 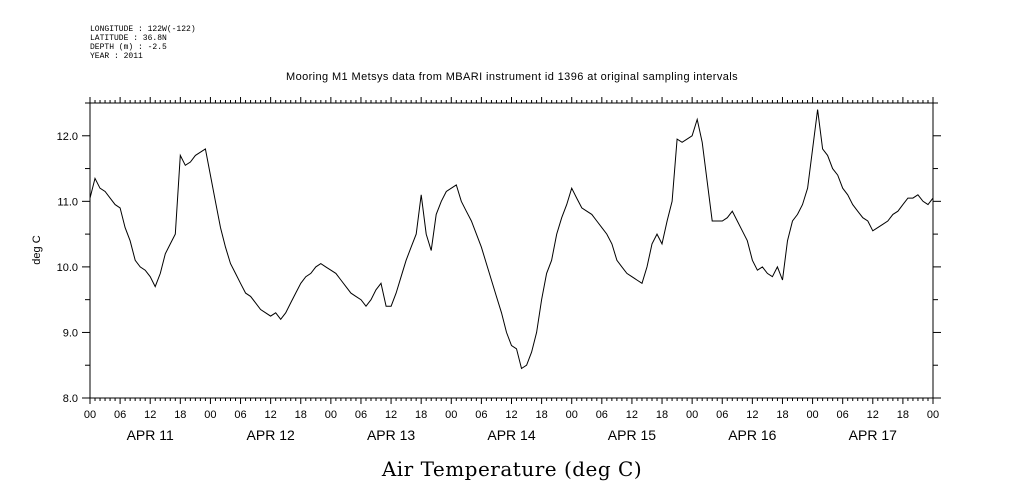 What do you see at coordinates (70, 399) in the screenshot?
I see `y-tick-label: 8.0` at bounding box center [70, 399].